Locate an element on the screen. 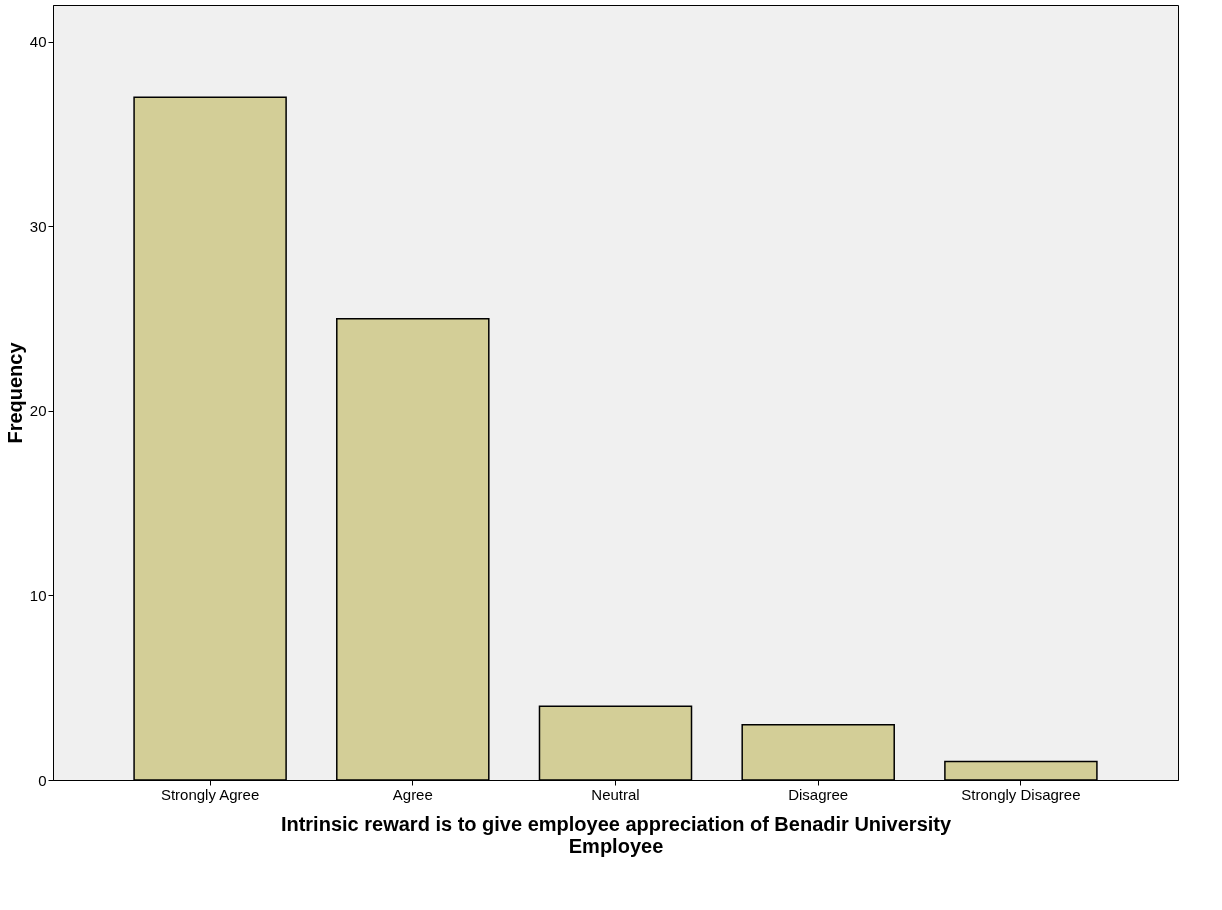 The width and height of the screenshot is (1222, 910). y-tick-label: 40 is located at coordinates (38, 42).